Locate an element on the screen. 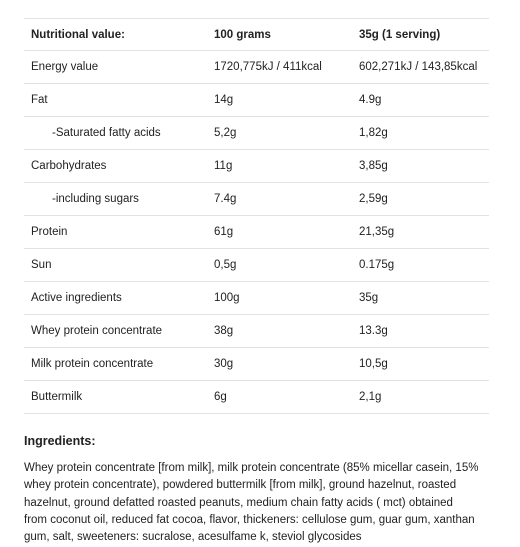  table-cell: 2,59g is located at coordinates (424, 199).